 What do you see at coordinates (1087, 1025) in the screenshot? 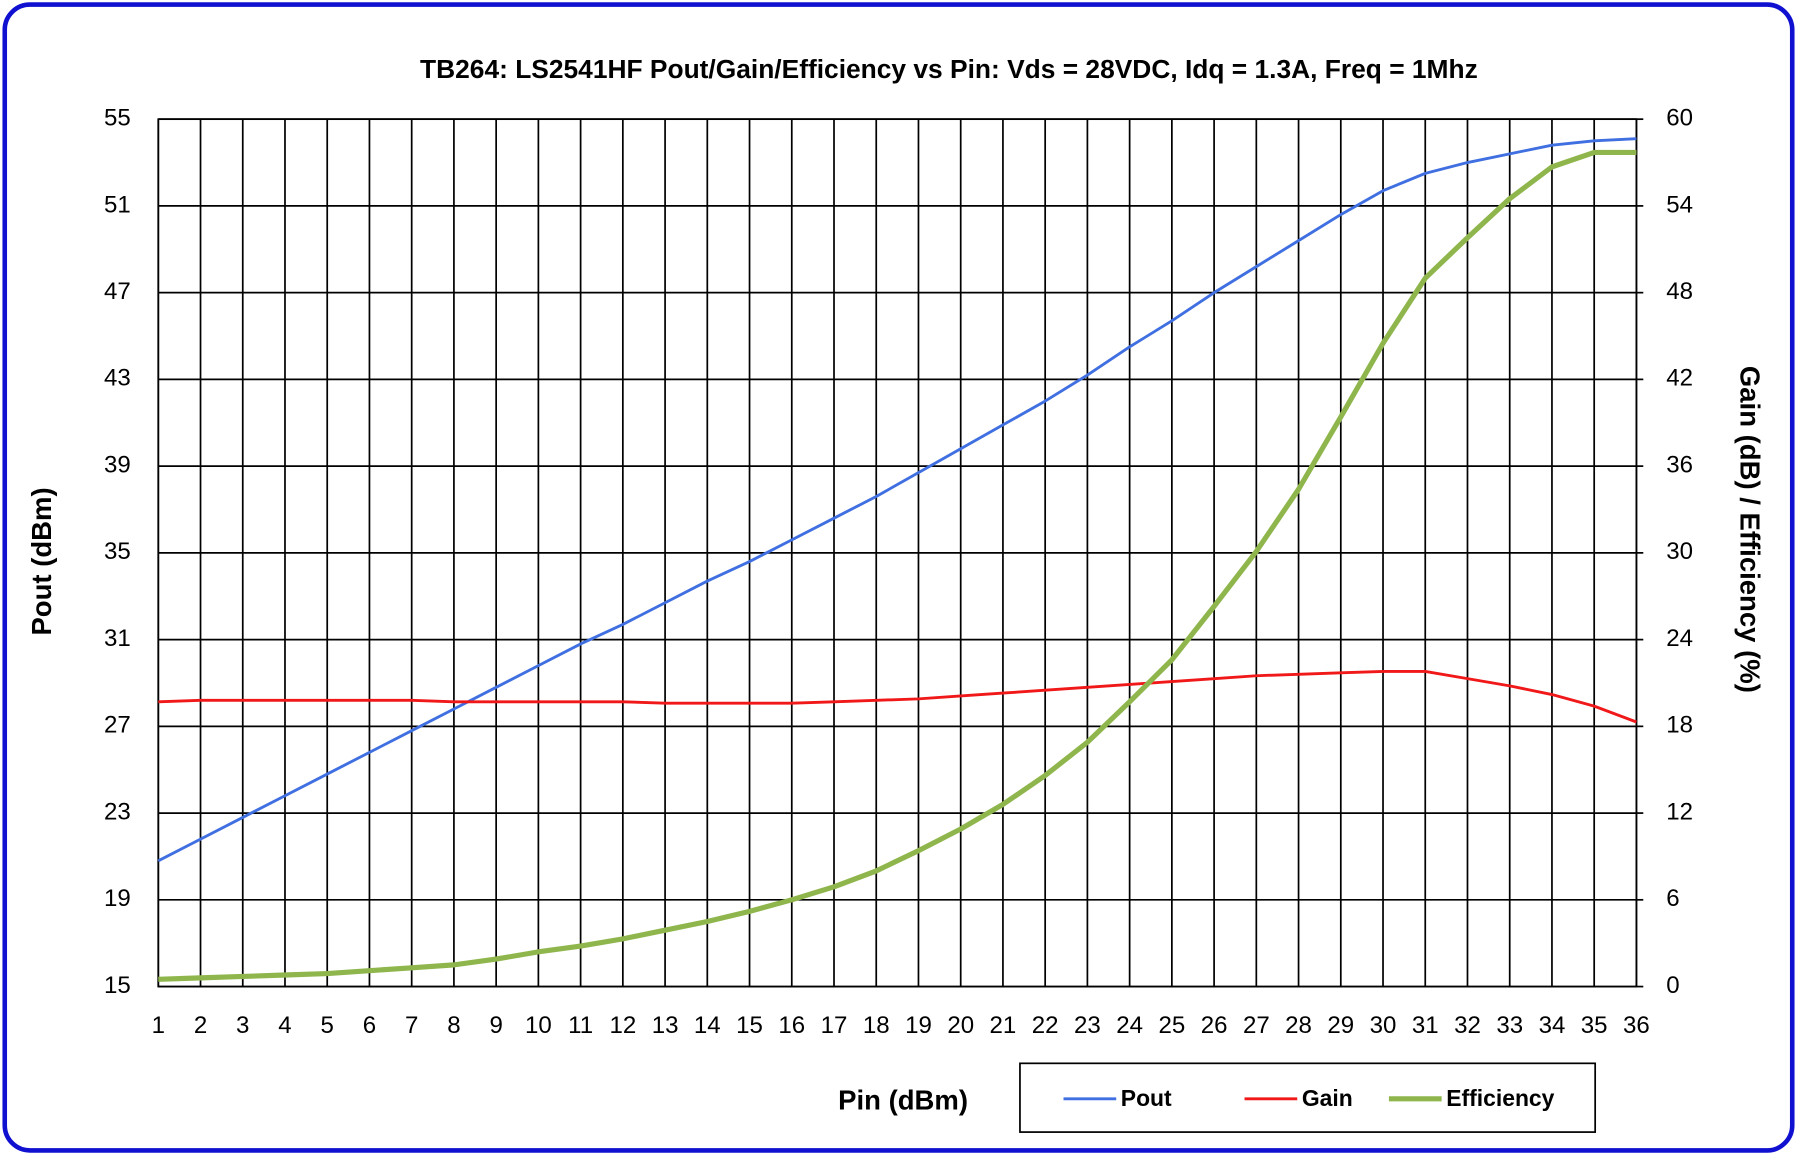
I see `x-tick-label: 23` at bounding box center [1087, 1025].